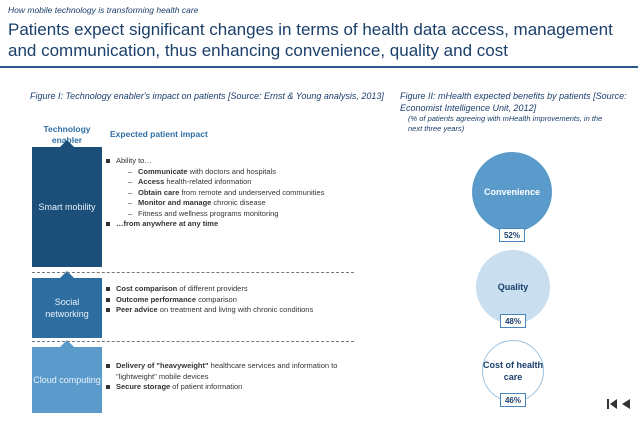 The height and width of the screenshot is (442, 638). Describe the element at coordinates (231, 289) in the screenshot. I see `list-item: Cost comparison of different providers` at that location.